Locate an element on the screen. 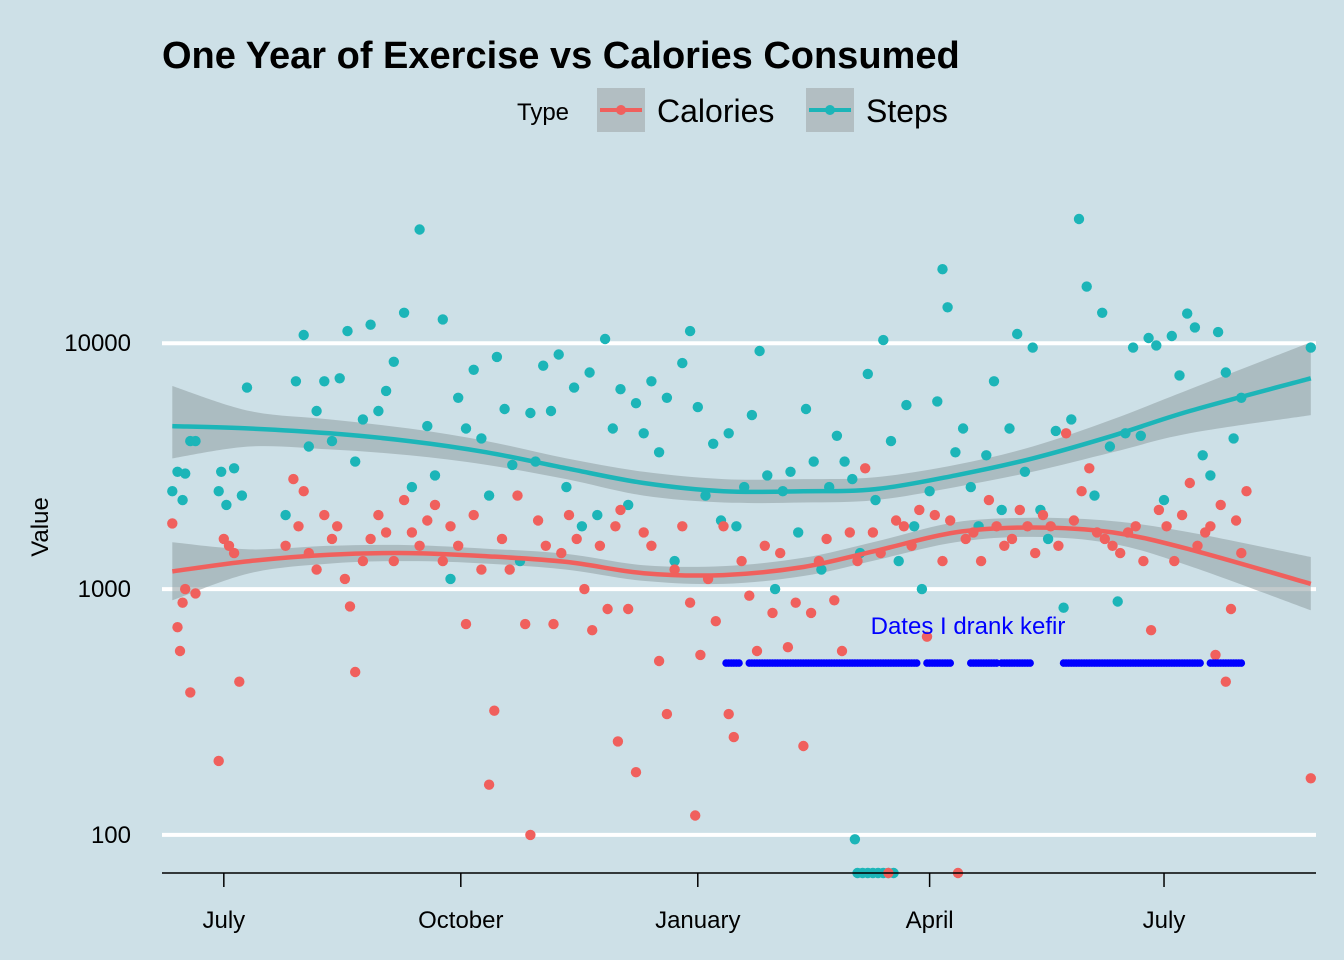  x-tick-label: October is located at coordinates (460, 920).